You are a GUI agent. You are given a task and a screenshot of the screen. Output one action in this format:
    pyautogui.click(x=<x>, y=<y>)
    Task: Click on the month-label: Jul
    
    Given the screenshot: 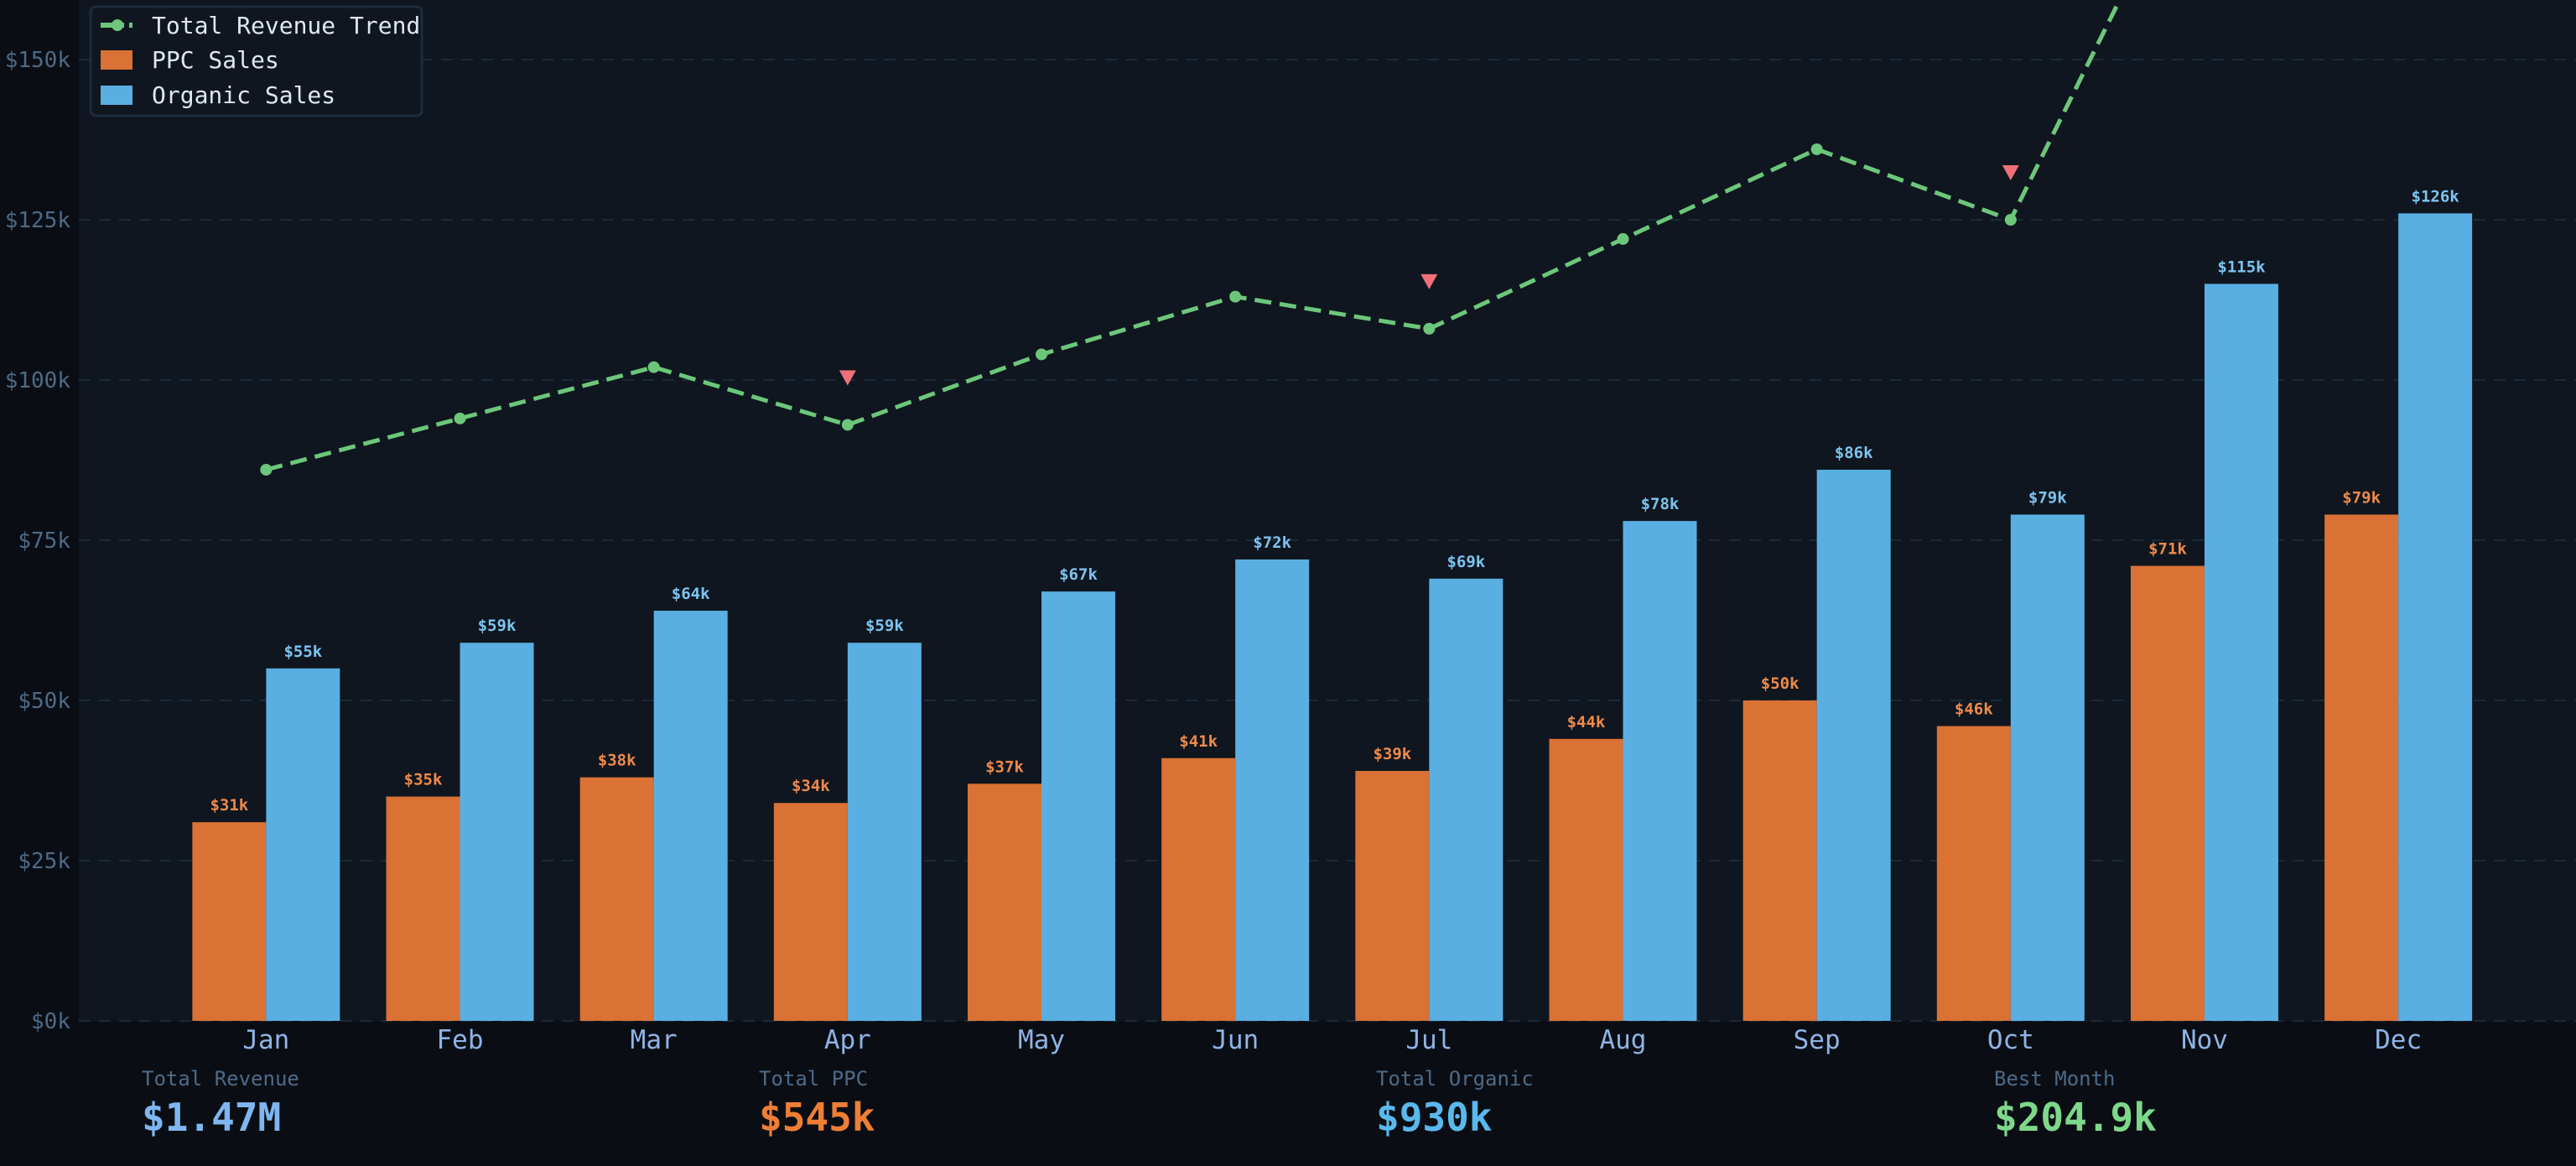 What is the action you would take?
    pyautogui.click(x=1428, y=1040)
    